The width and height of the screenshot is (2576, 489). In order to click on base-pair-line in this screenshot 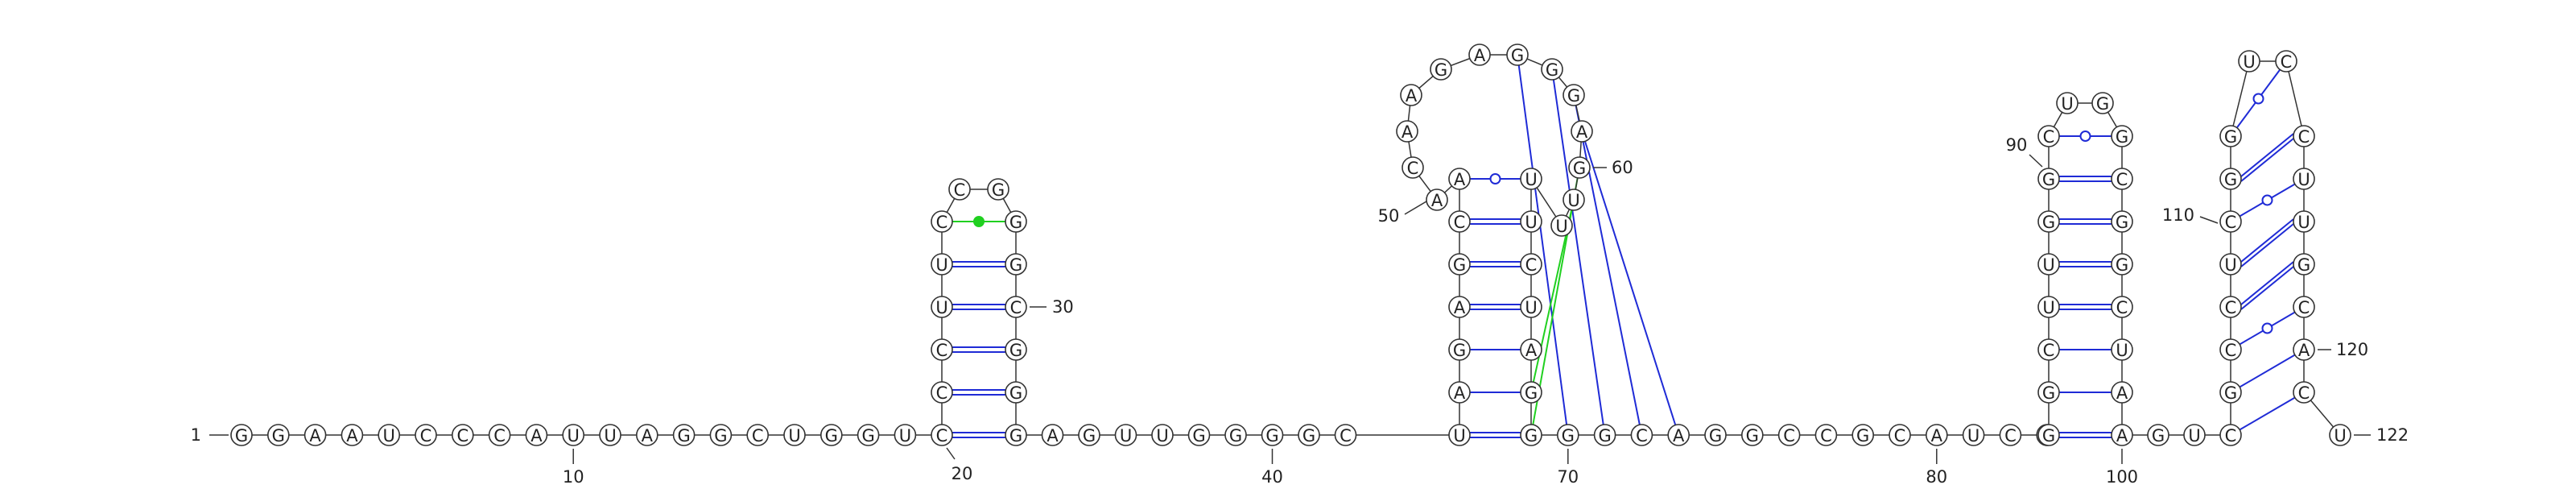, I will do `click(1630, 283)`.